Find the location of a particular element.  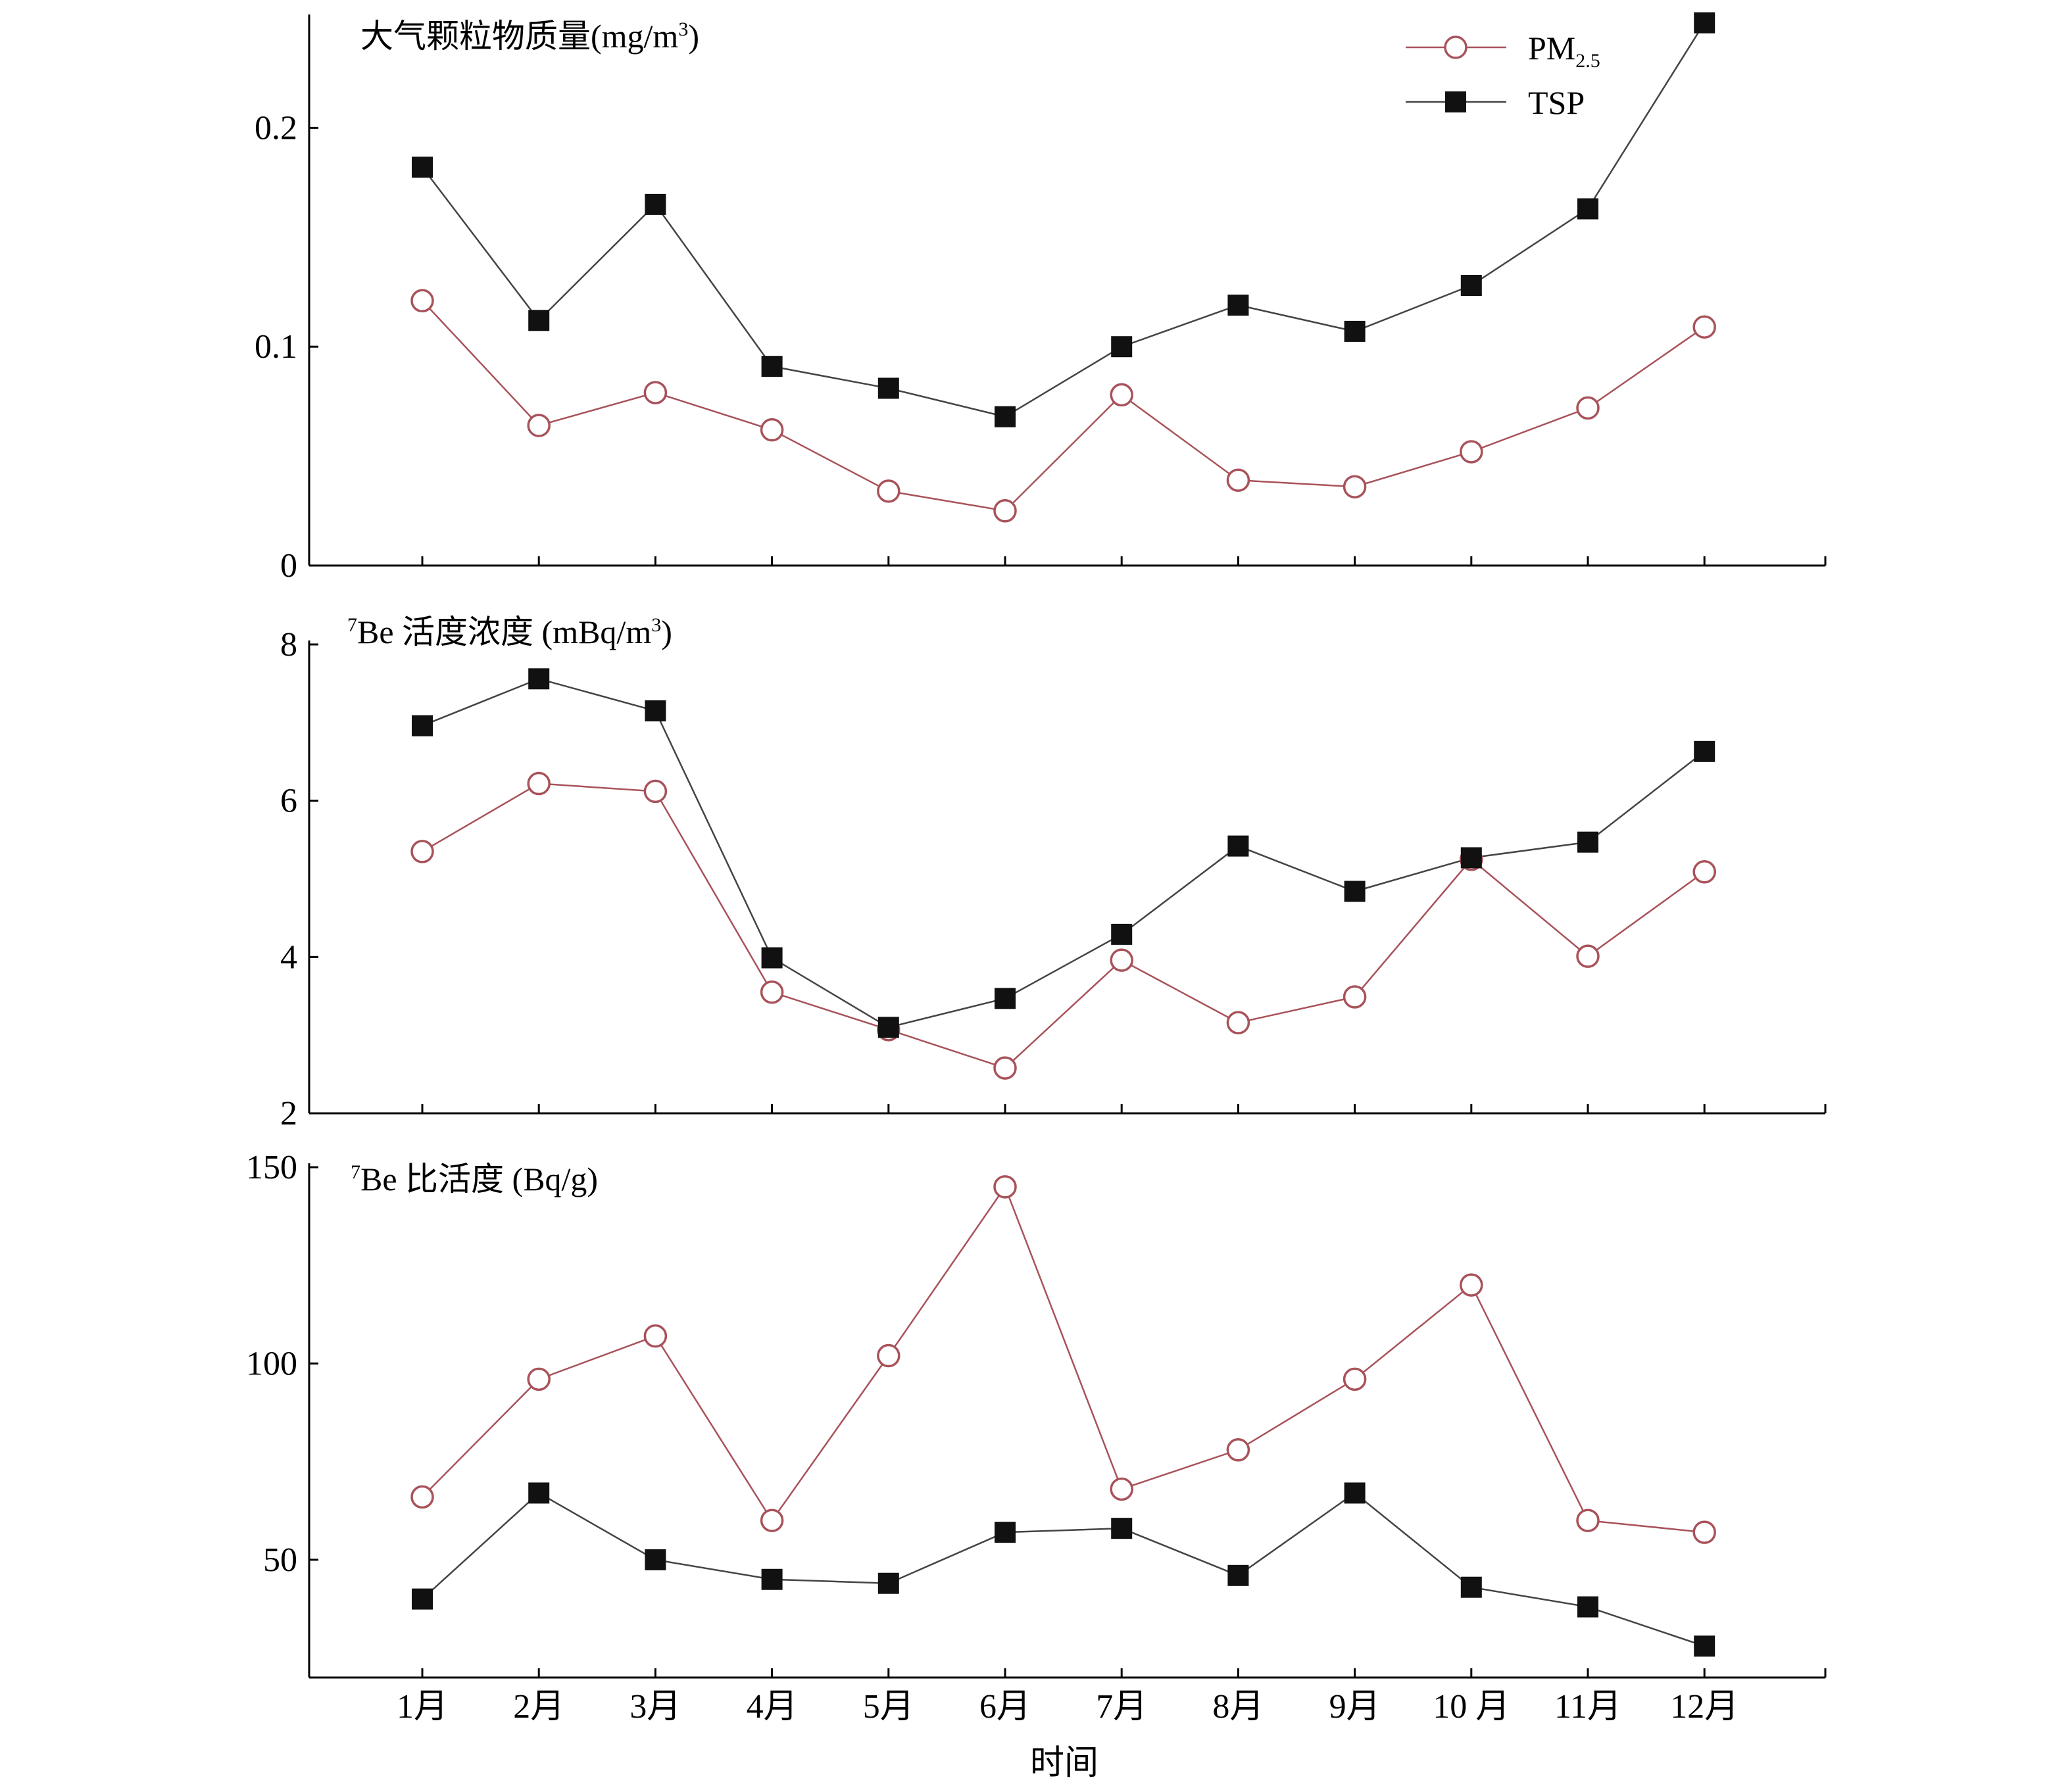

x-tick-label: 9月 is located at coordinates (1355, 1707).